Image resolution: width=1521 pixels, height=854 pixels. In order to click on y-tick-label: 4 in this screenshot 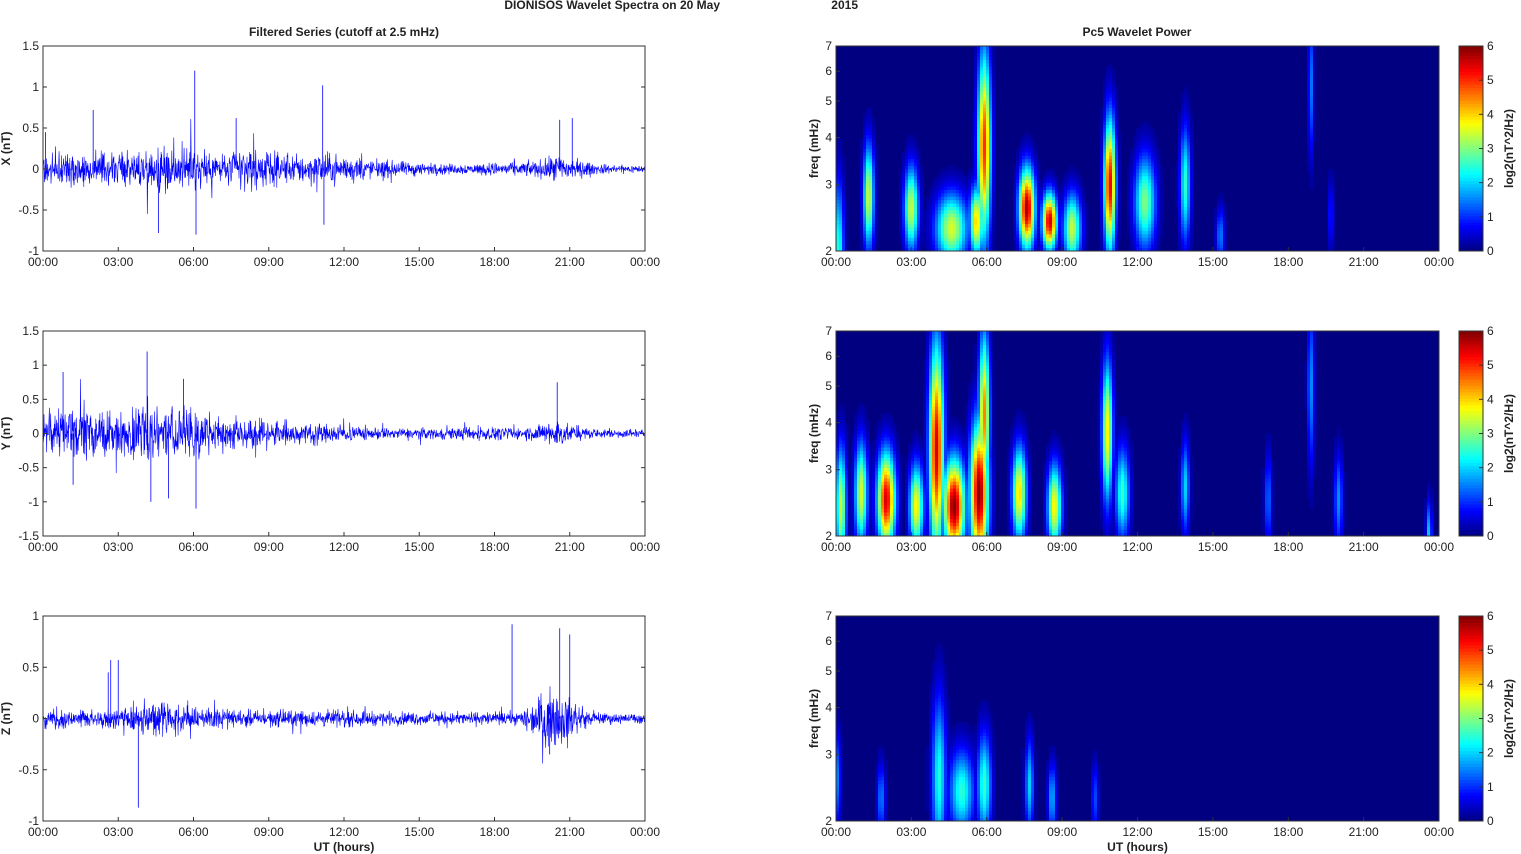, I will do `click(828, 138)`.